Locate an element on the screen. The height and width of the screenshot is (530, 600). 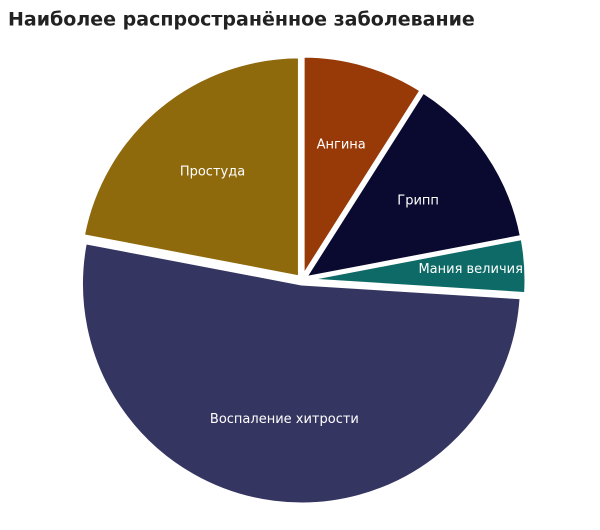
slice-label: Воспаление хитрости is located at coordinates (284, 419).